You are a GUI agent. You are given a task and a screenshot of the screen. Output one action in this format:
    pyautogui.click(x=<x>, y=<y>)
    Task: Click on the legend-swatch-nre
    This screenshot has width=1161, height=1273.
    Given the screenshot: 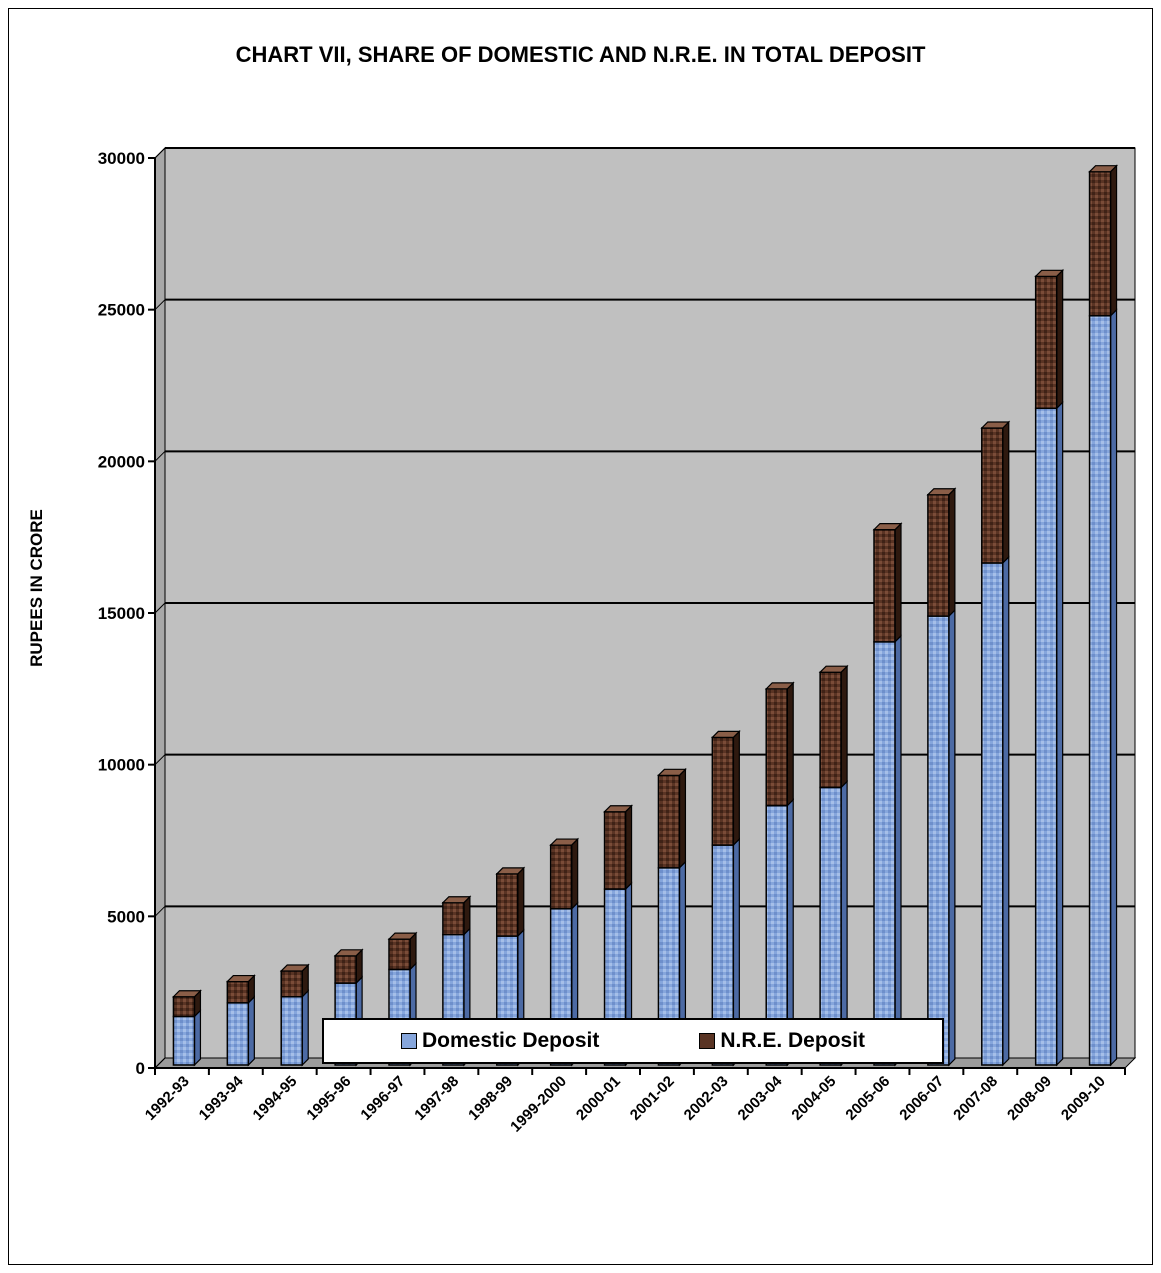 What is the action you would take?
    pyautogui.click(x=707, y=1041)
    